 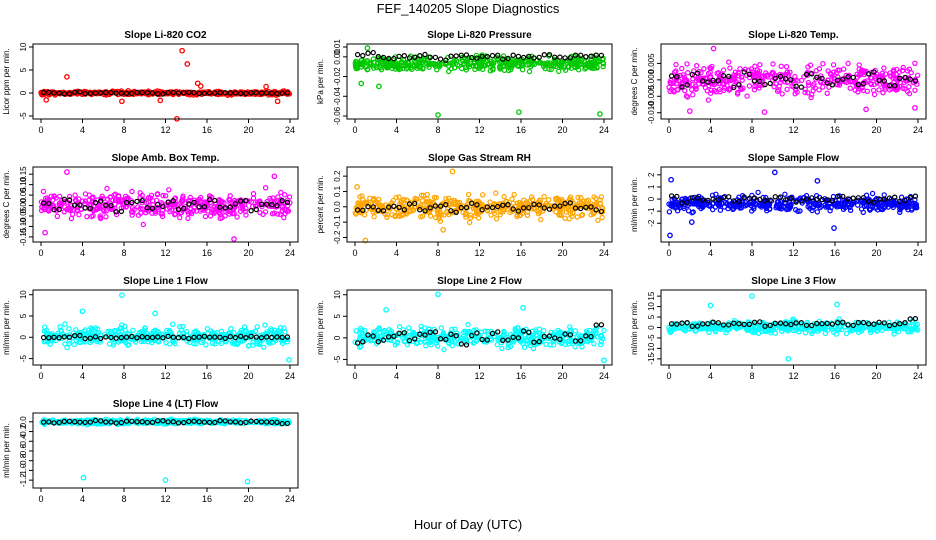 I want to click on y-tick-label: 10, so click(x=23, y=46).